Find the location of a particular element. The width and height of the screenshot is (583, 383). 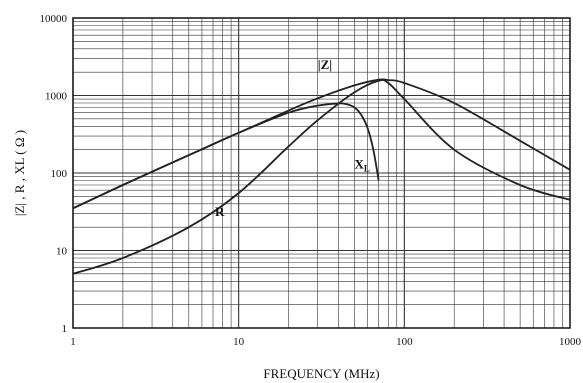

y-tick-label: 10000 is located at coordinates (54, 19).